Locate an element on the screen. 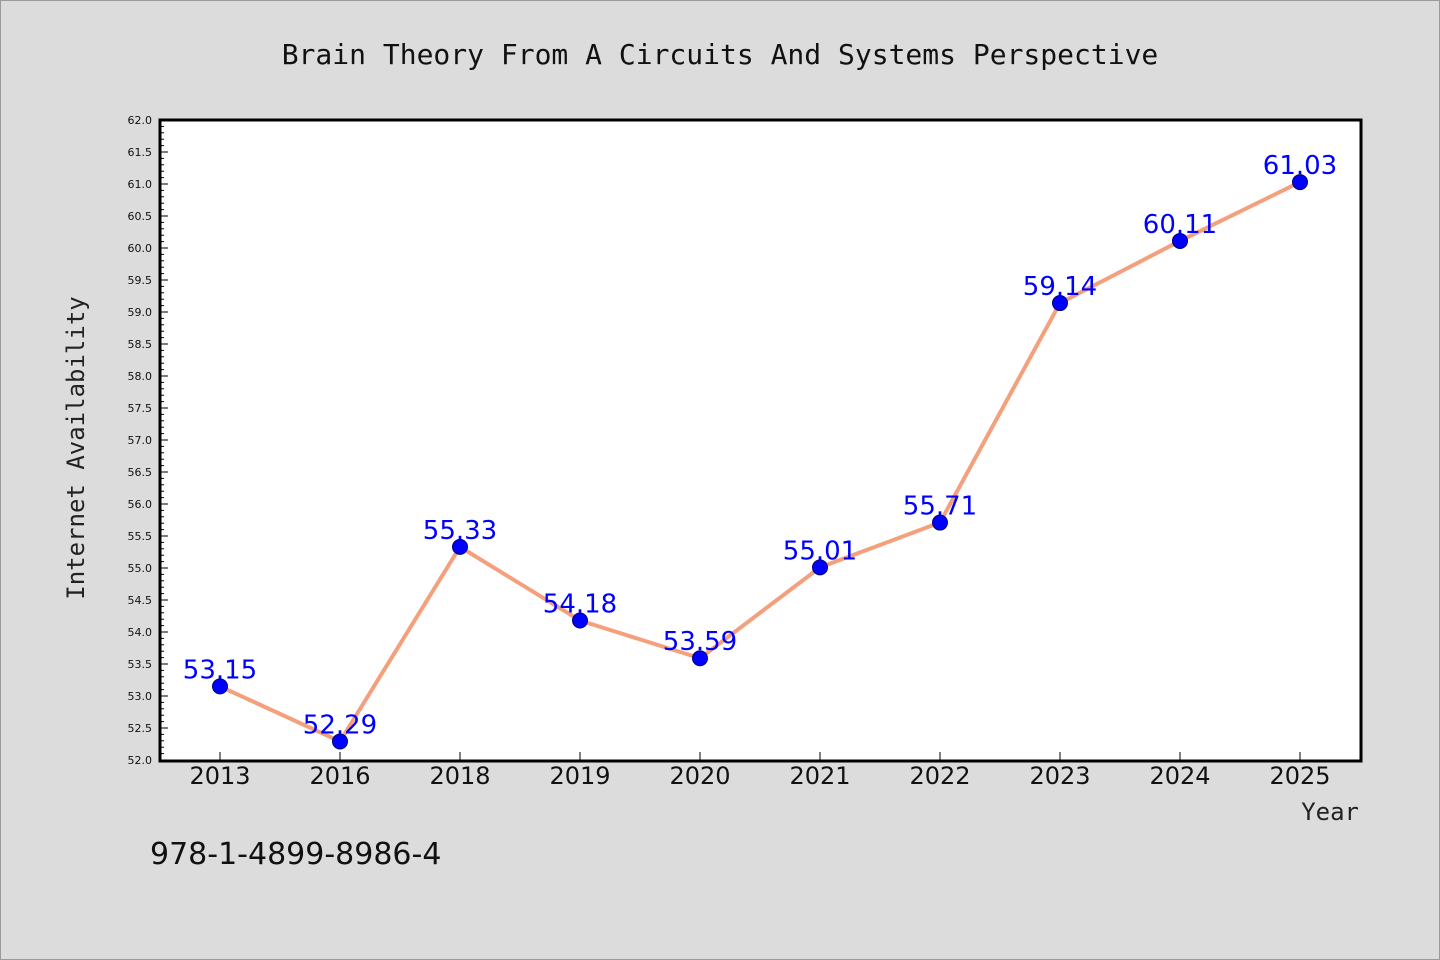 This screenshot has height=960, width=1440. data-label: 53.15 is located at coordinates (220, 670).